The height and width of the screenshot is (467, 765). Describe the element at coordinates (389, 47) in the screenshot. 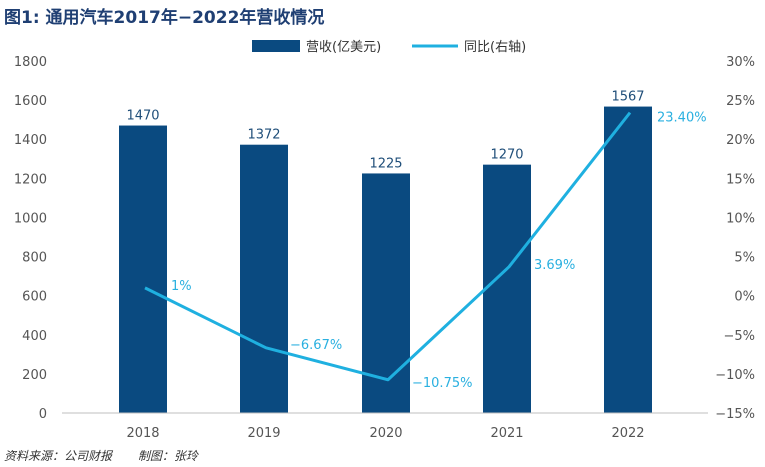

I see `legend: 营收(亿美元) 同比(右轴)` at that location.